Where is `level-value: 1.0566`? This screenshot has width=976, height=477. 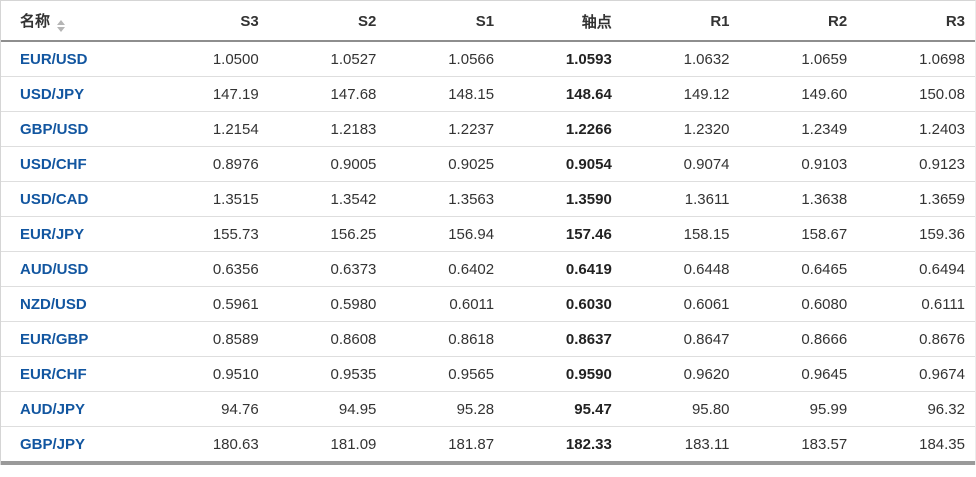 level-value: 1.0566 is located at coordinates (471, 59).